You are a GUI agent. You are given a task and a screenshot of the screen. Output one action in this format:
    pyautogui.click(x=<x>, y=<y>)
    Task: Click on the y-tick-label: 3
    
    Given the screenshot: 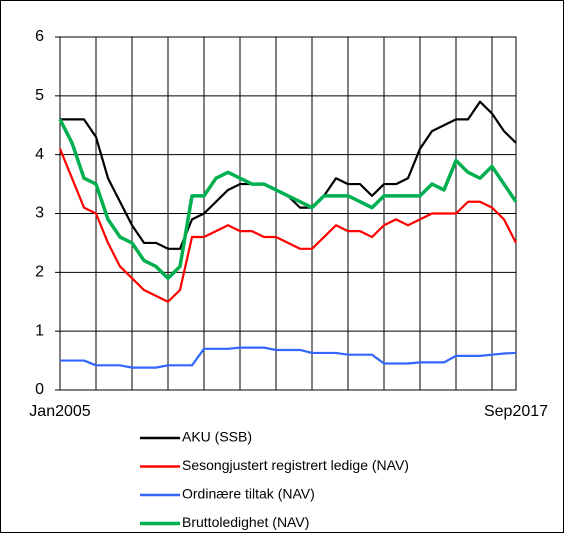 What is the action you would take?
    pyautogui.click(x=39, y=213)
    